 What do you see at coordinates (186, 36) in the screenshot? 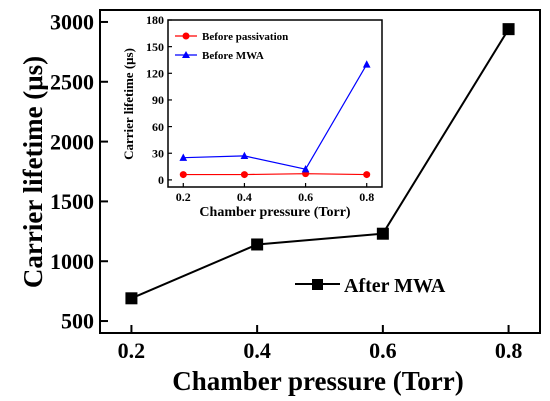
I see `legend-marker-before-passivation` at bounding box center [186, 36].